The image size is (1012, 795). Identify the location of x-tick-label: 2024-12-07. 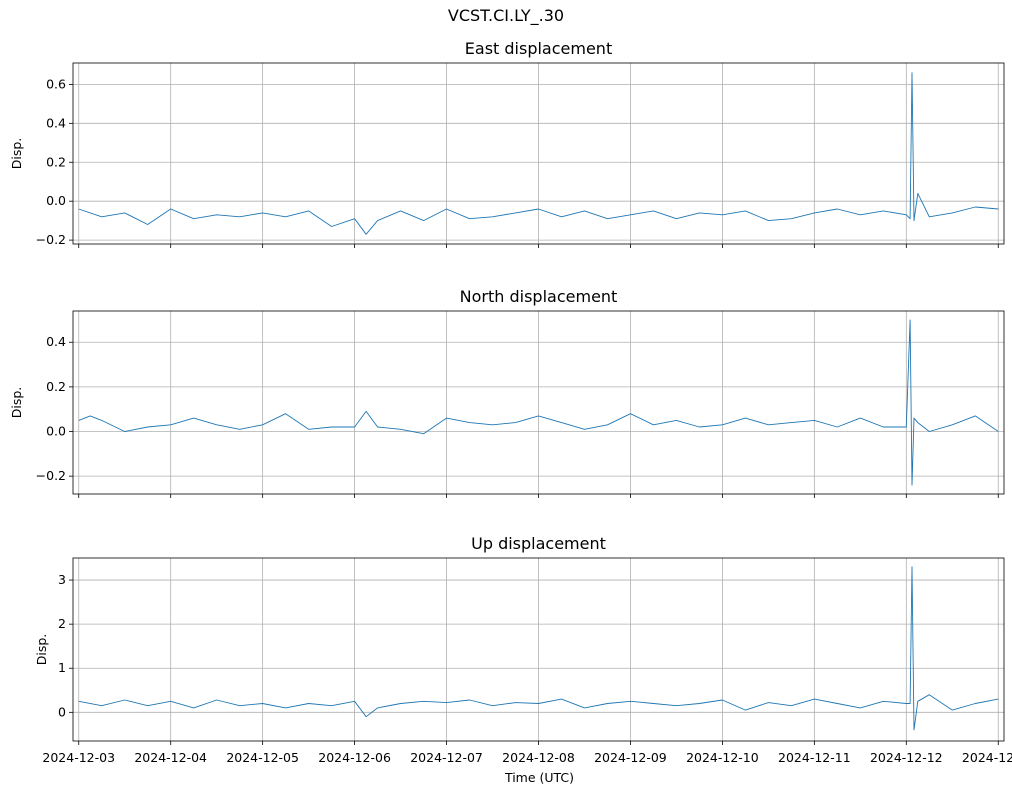
(446, 757).